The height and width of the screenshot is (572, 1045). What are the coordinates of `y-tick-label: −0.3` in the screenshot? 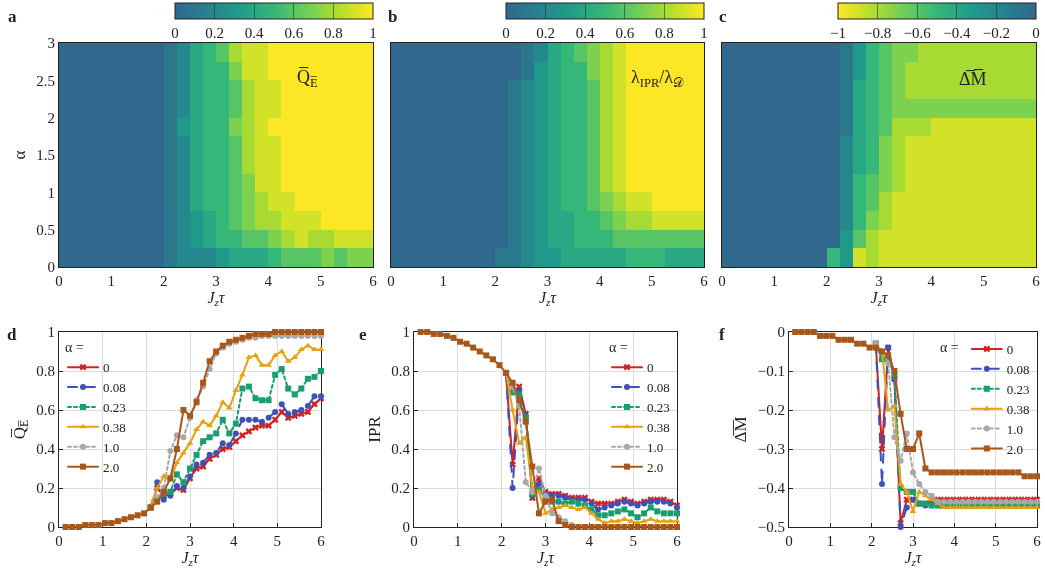 It's located at (771, 449).